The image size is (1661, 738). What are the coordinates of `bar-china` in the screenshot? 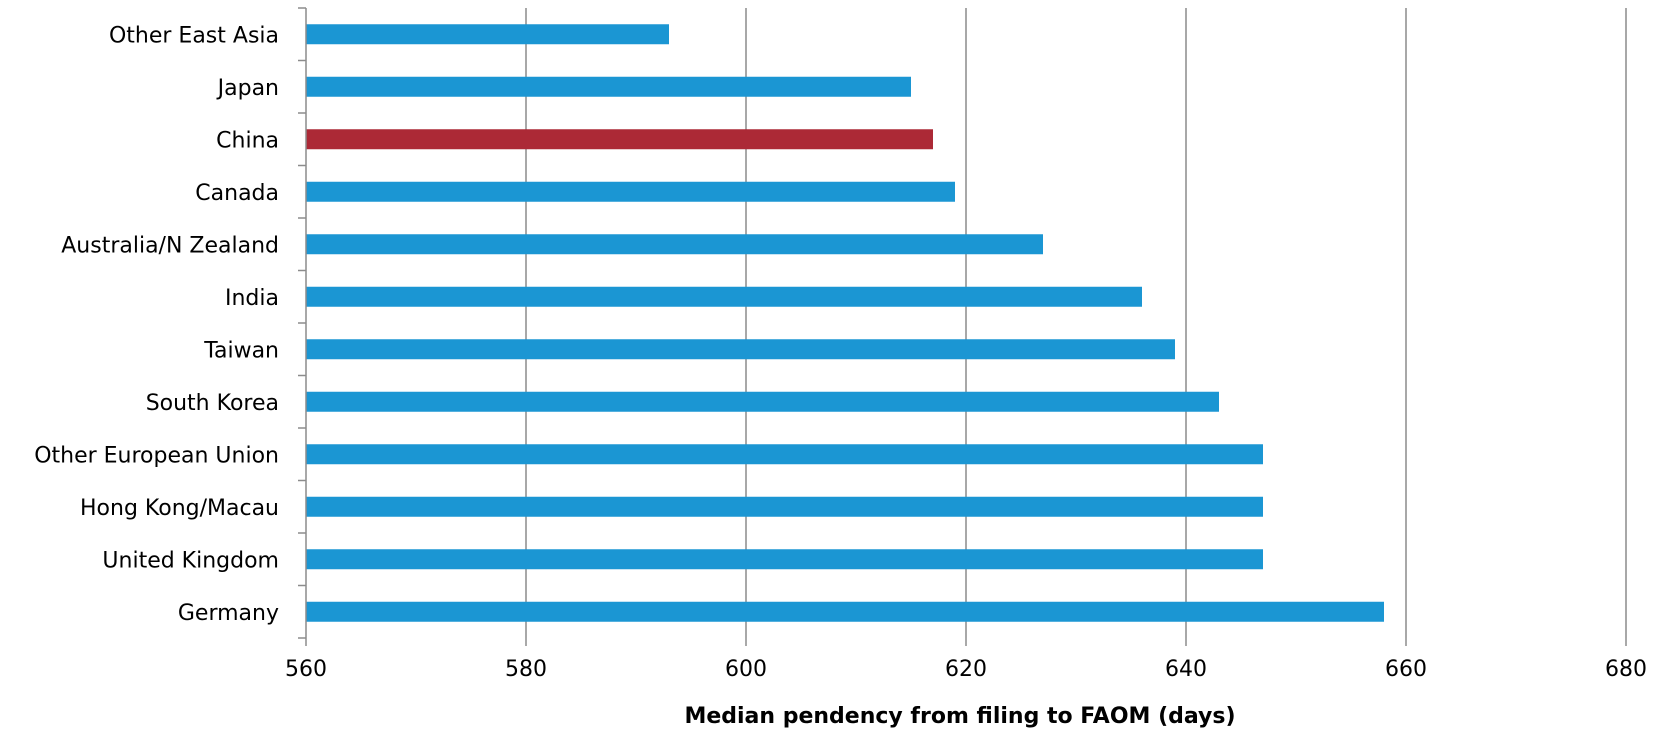 It's located at (619, 139).